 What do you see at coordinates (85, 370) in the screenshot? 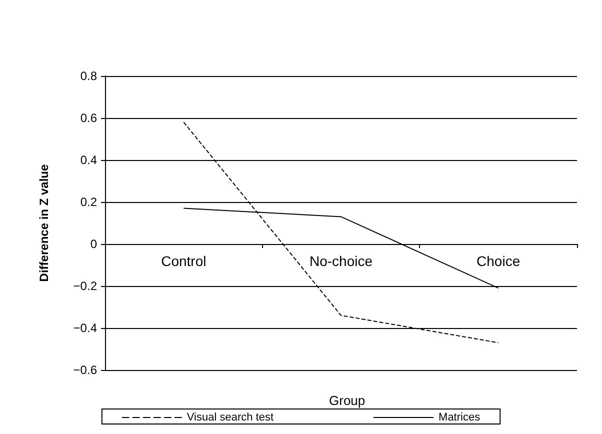
I see `y-tick-label: −0.6` at bounding box center [85, 370].